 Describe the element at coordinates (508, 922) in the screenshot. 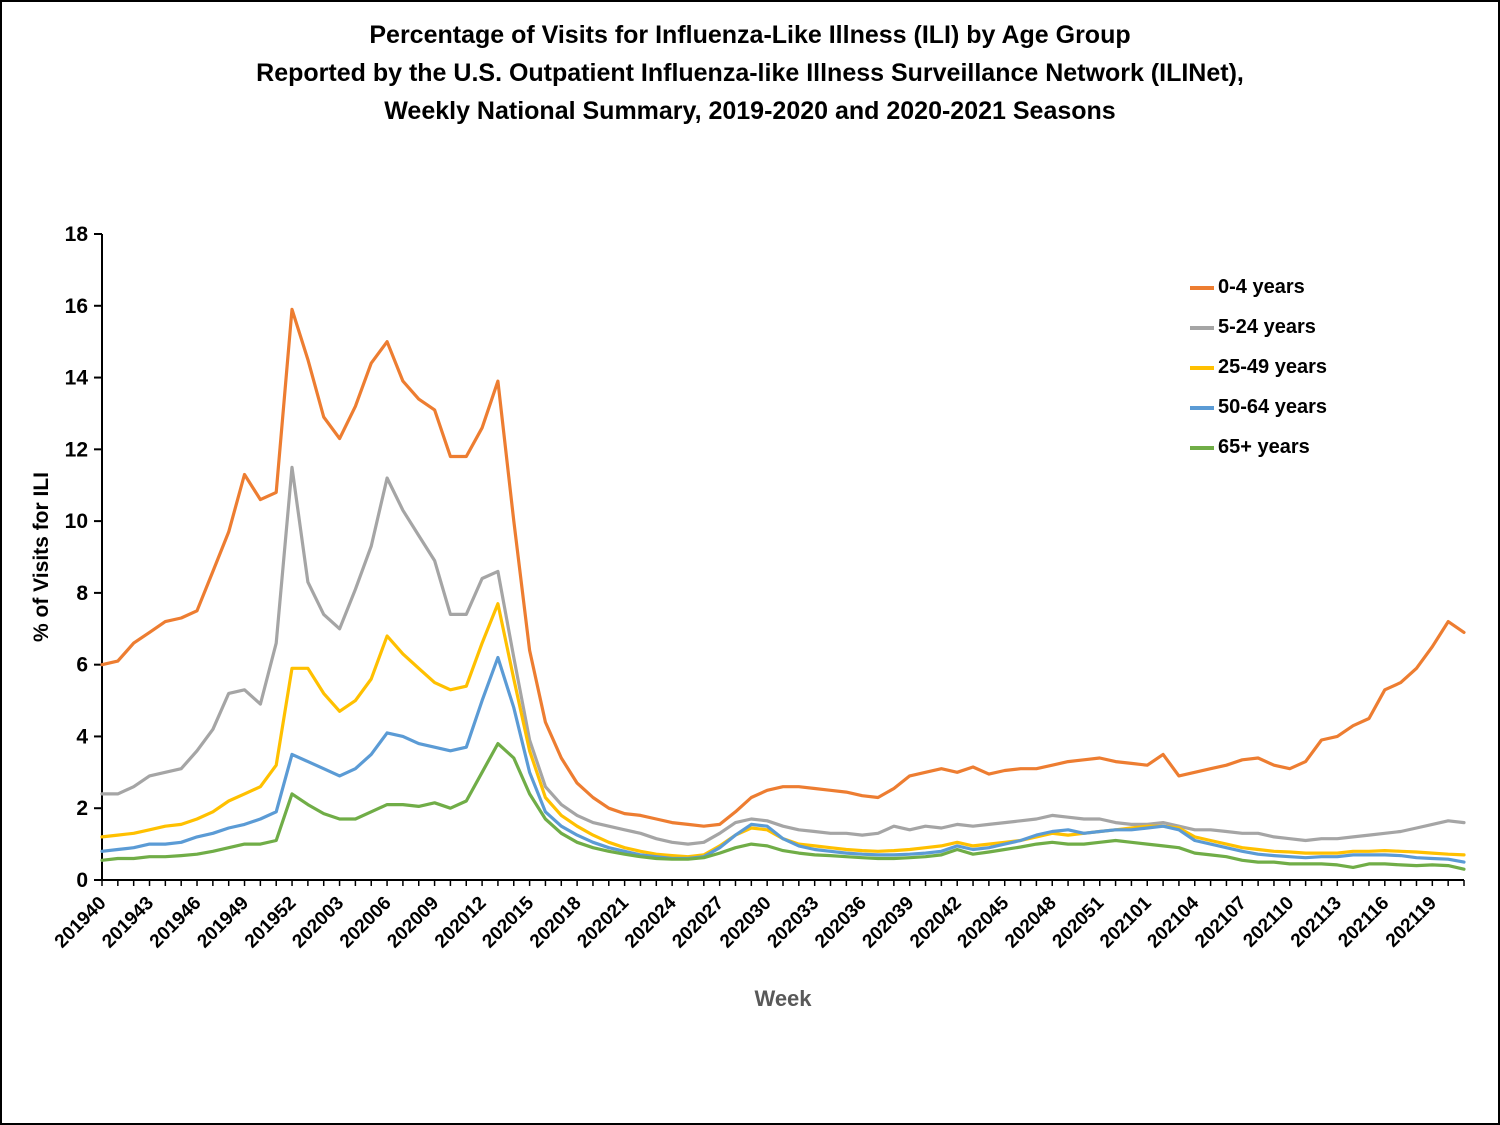

I see `x-tick-label: 202015` at that location.